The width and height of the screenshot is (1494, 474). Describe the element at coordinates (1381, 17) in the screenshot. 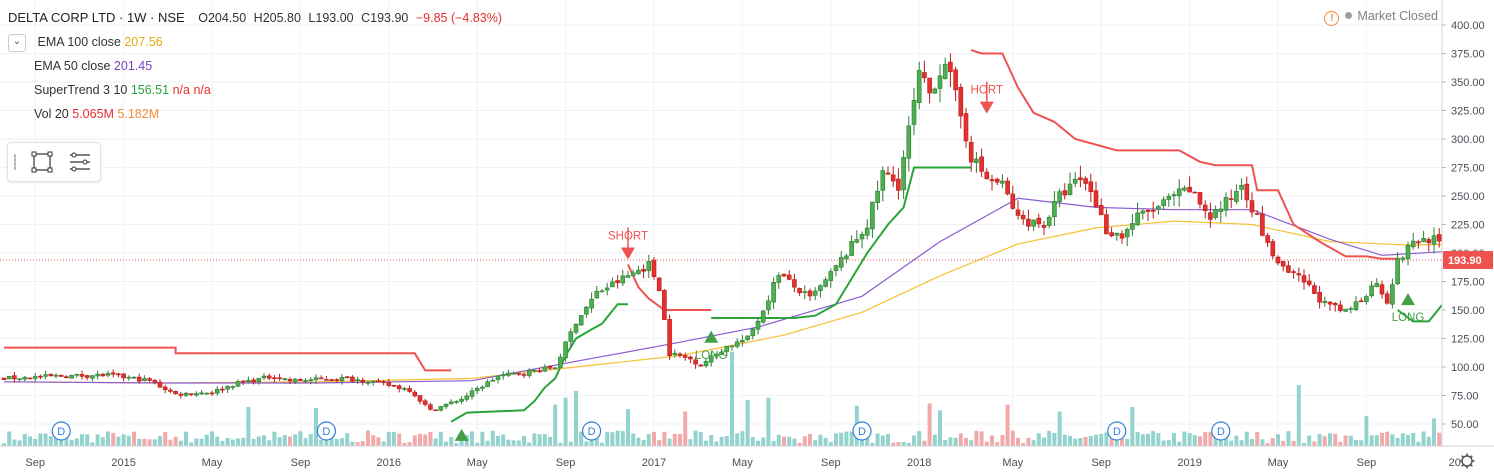

I see `market-status: ! Market Closed` at that location.